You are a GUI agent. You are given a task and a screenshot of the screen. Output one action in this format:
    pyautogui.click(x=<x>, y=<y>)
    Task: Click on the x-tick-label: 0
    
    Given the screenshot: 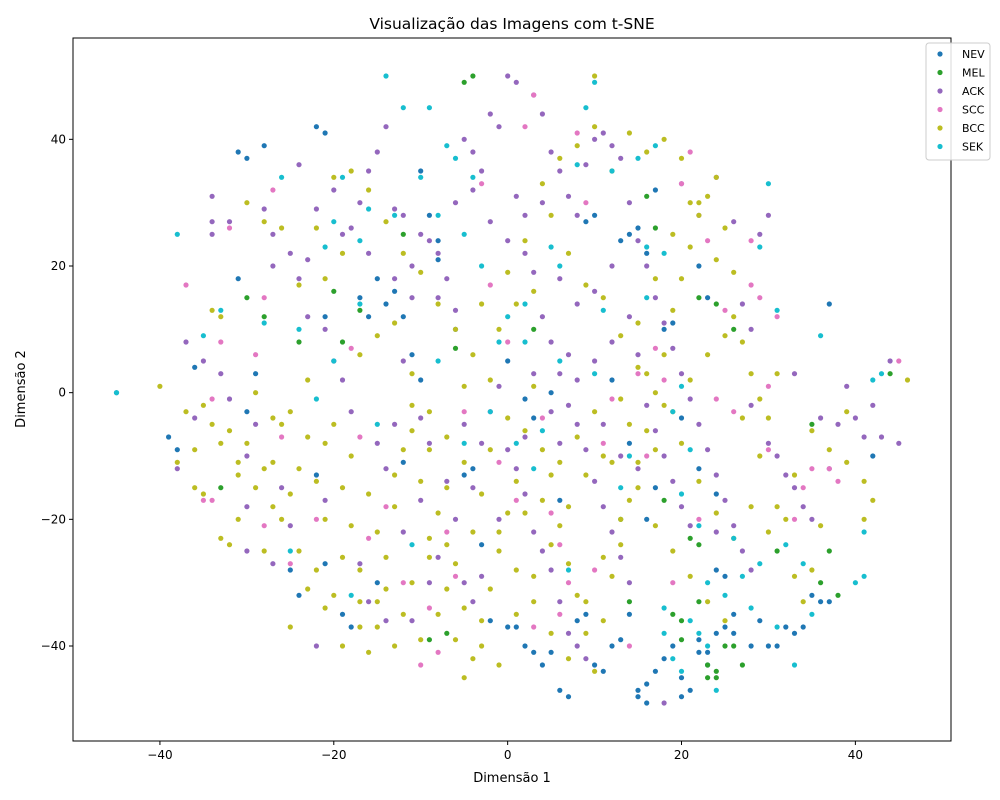 What is the action you would take?
    pyautogui.click(x=508, y=755)
    